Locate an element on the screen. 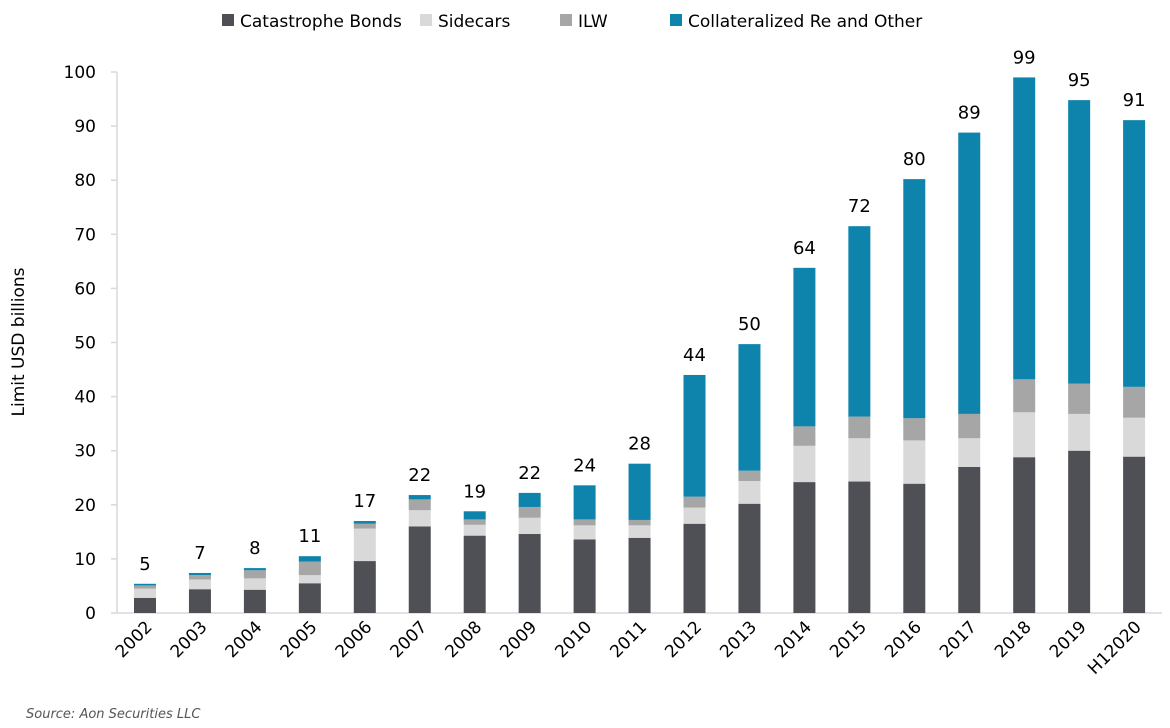 The width and height of the screenshot is (1170, 728). x-tick-label: 2019 is located at coordinates (1068, 639).